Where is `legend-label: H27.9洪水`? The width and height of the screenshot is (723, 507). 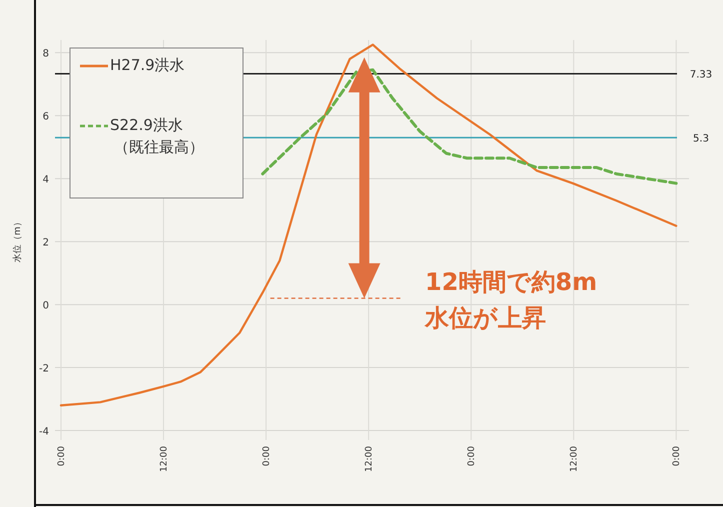
legend-label: H27.9洪水 is located at coordinates (147, 65).